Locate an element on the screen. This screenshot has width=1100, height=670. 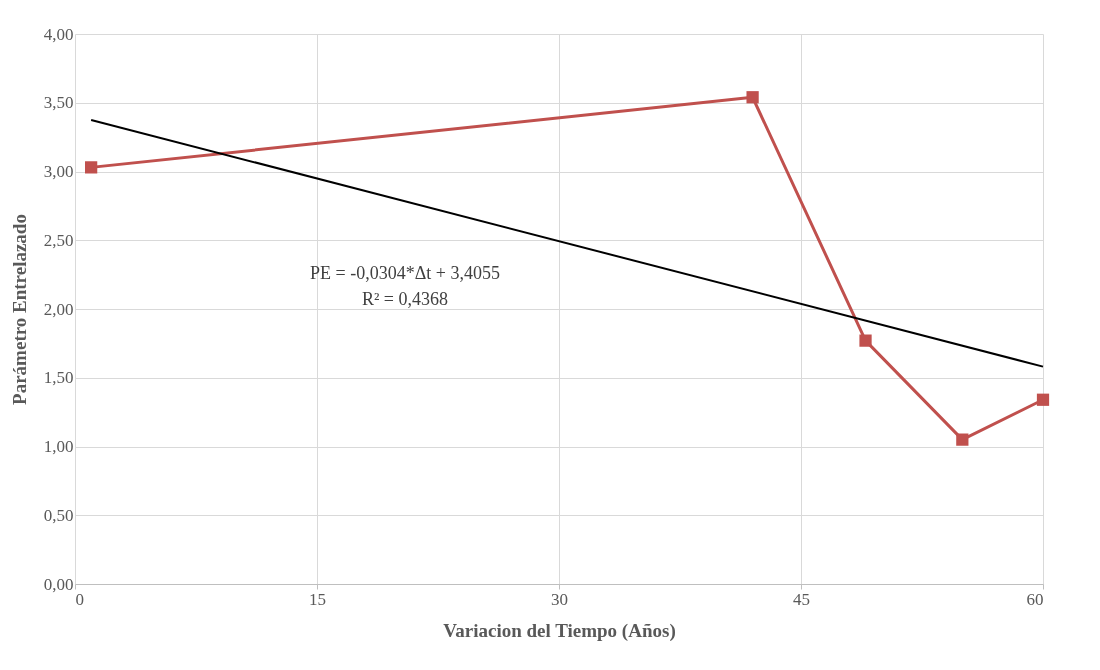
y-tick-label: 4,00 is located at coordinates (58, 34).